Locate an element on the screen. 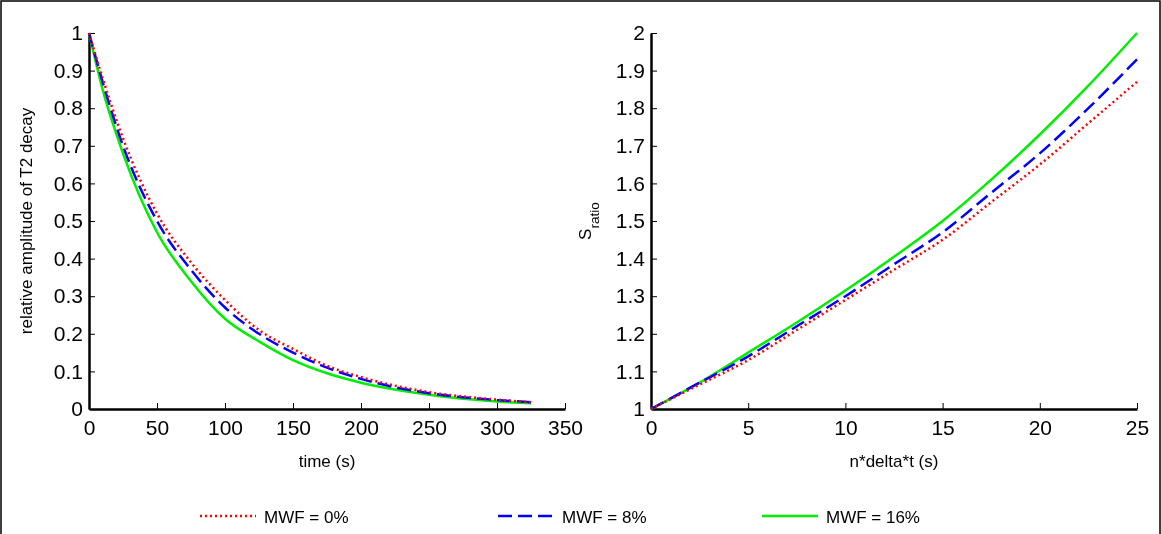 The image size is (1161, 534). y-tick-label: 0 is located at coordinates (77, 409).